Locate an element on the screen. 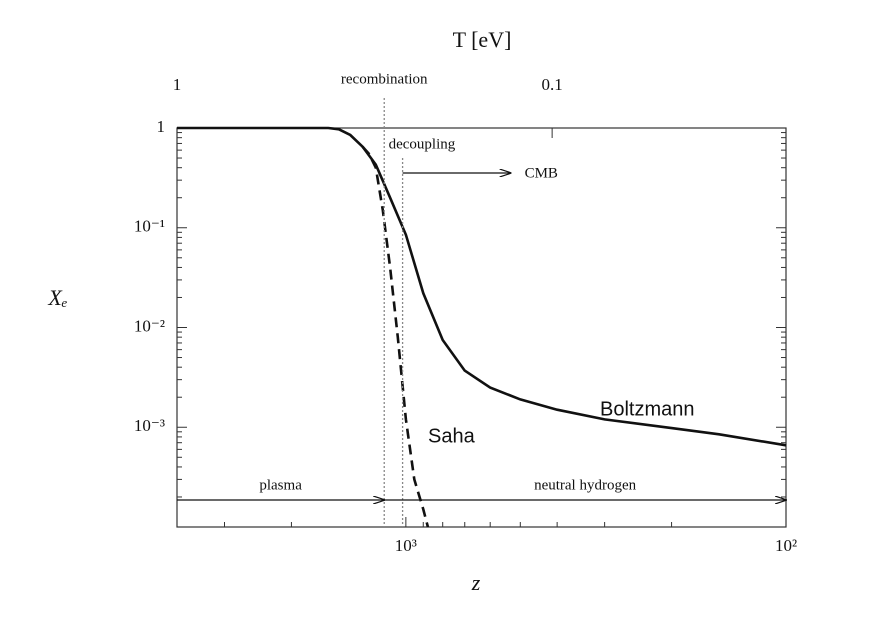  decoupling-label: decoupling is located at coordinates (422, 144).